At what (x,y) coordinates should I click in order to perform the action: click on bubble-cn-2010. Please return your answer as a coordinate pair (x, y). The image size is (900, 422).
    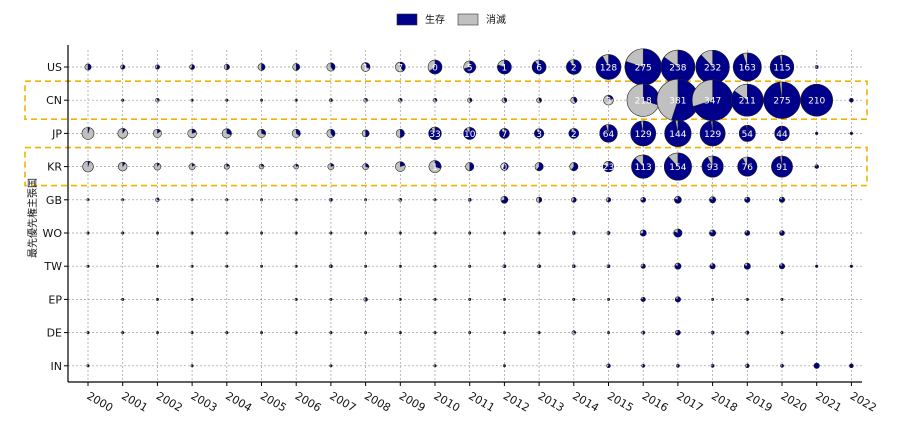
    Looking at the image, I should click on (435, 100).